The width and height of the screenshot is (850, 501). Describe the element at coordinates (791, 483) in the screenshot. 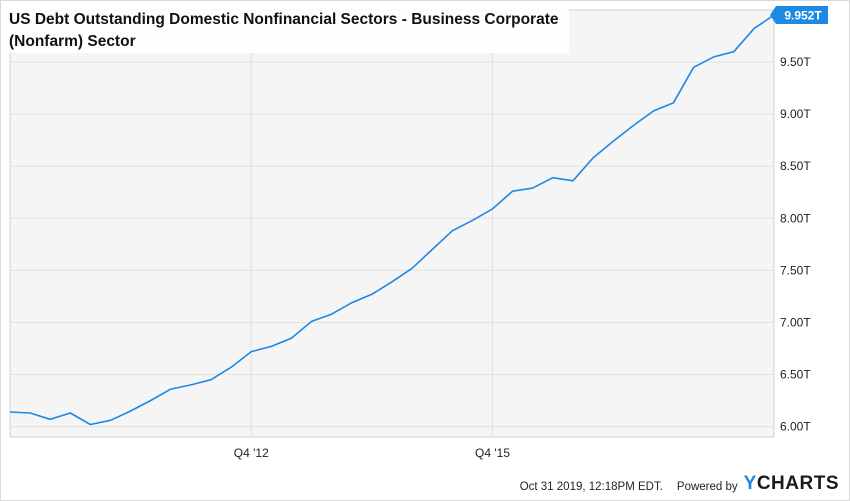

I see `ycharts-logo: YCHARTS` at that location.